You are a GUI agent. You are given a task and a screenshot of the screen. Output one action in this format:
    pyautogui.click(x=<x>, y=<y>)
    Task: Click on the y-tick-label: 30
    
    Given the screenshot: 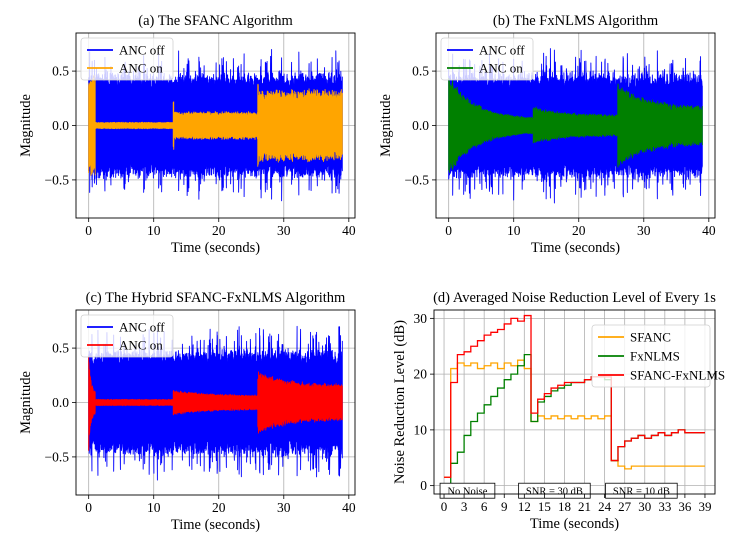 What is the action you would take?
    pyautogui.click(x=421, y=318)
    